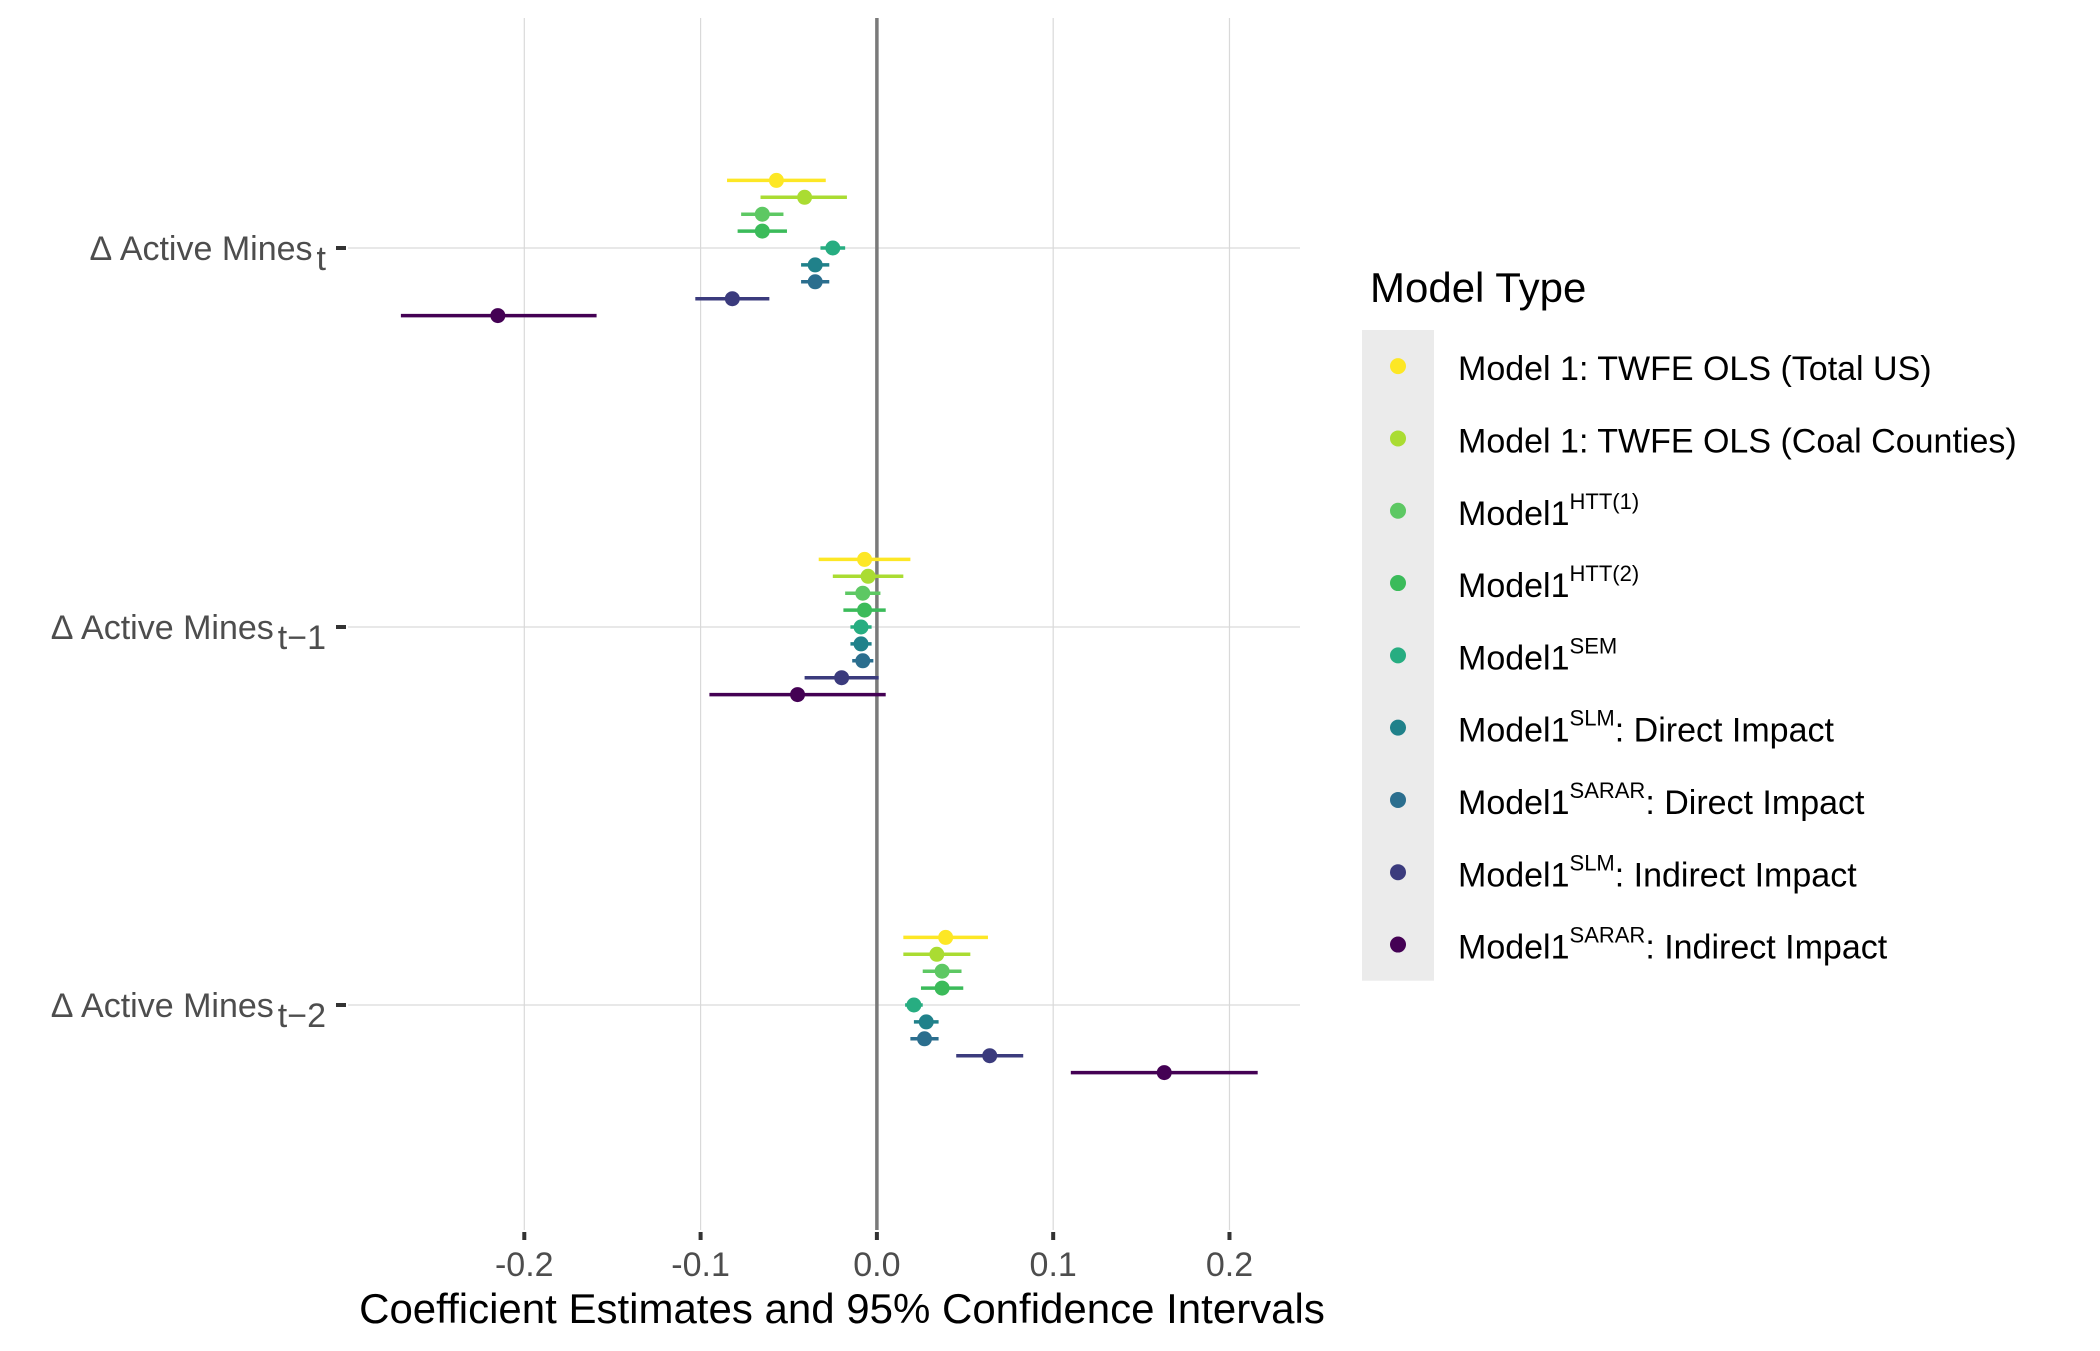 This screenshot has width=2100, height=1351. Describe the element at coordinates (1646, 728) in the screenshot. I see `legend-label: Model1SLM: Direct Impact` at that location.